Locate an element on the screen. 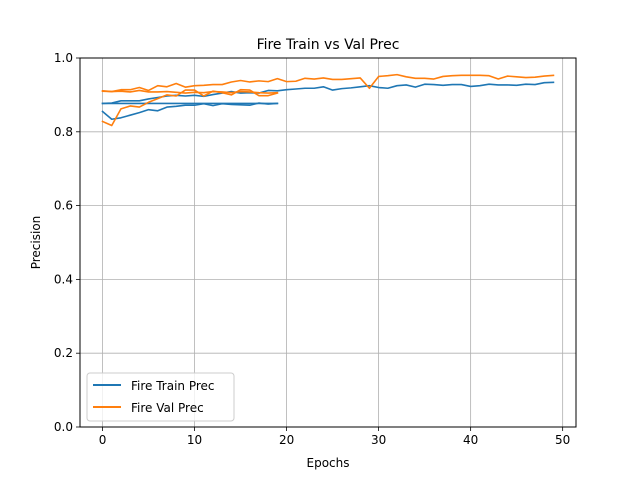 The width and height of the screenshot is (640, 480). x-tick-label: 30 is located at coordinates (378, 440).